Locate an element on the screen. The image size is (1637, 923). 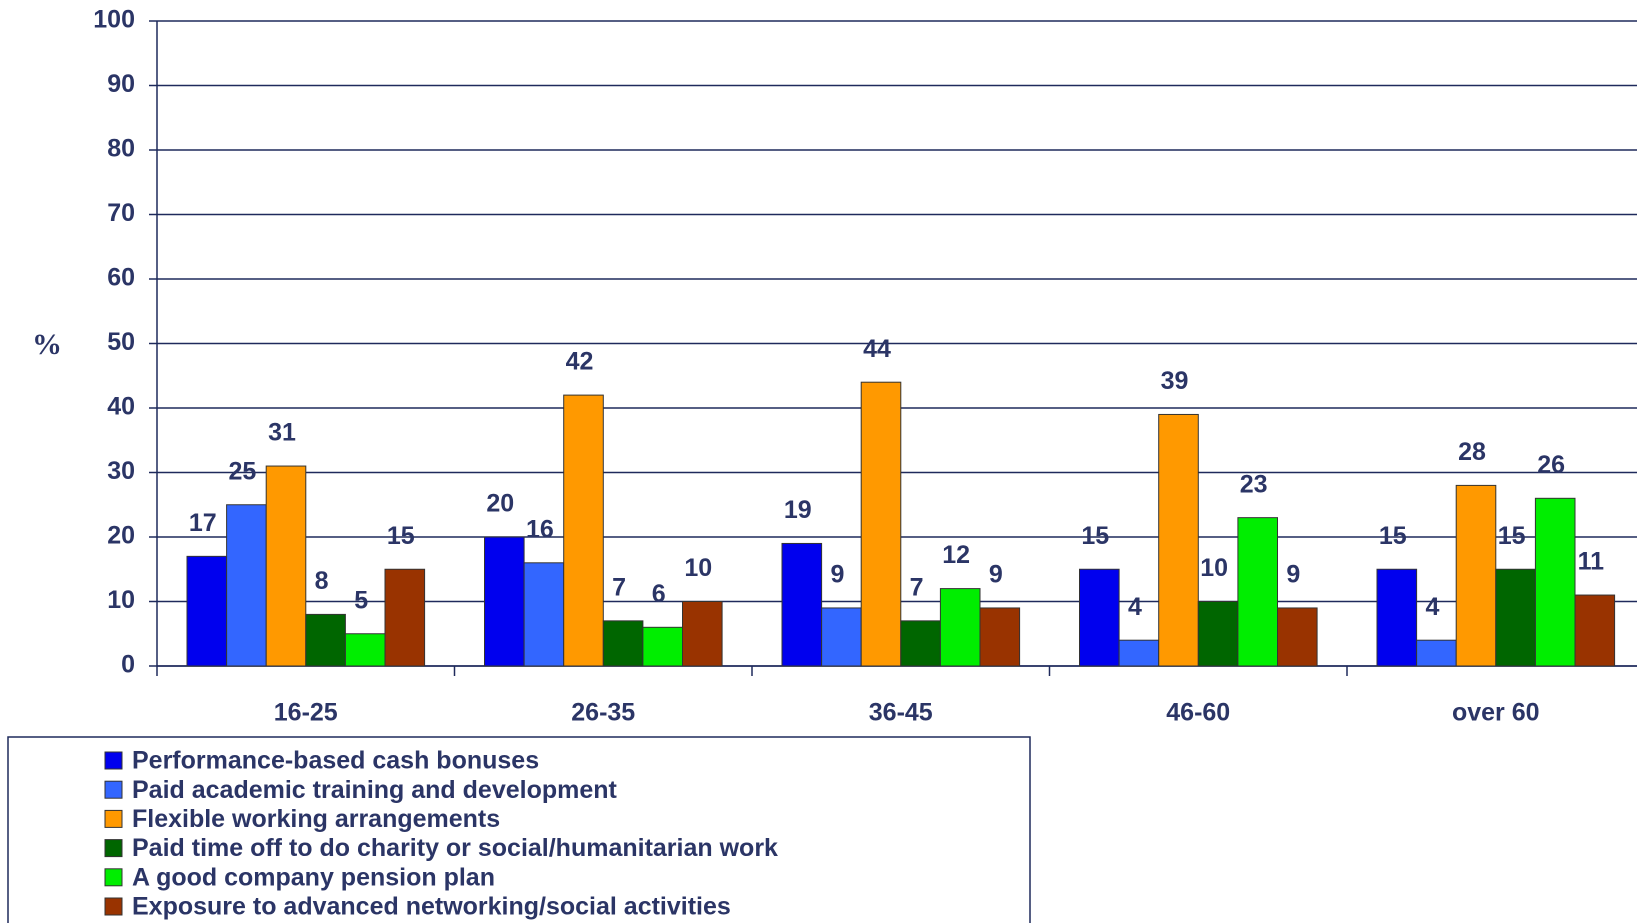
value-label: 31 is located at coordinates (282, 433).